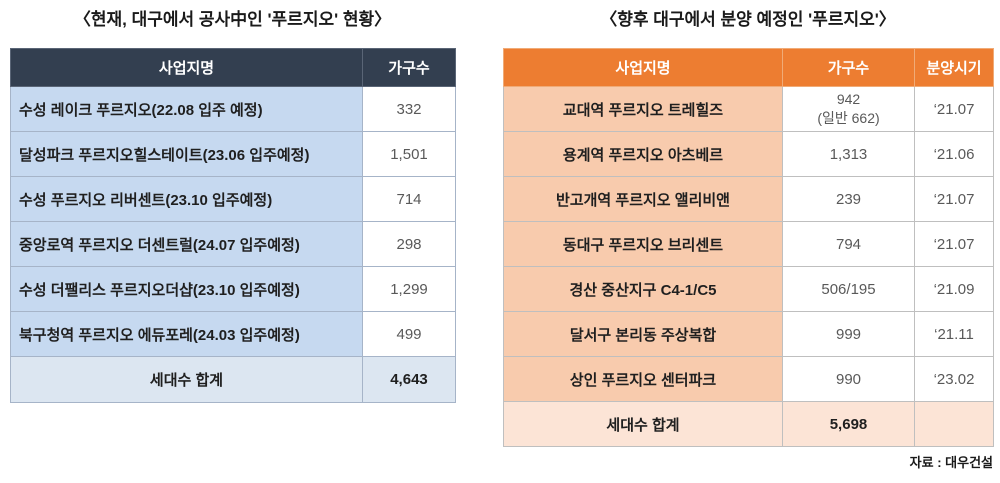 The height and width of the screenshot is (483, 1000). I want to click on source-note: 자료 : 대우건설, so click(951, 462).